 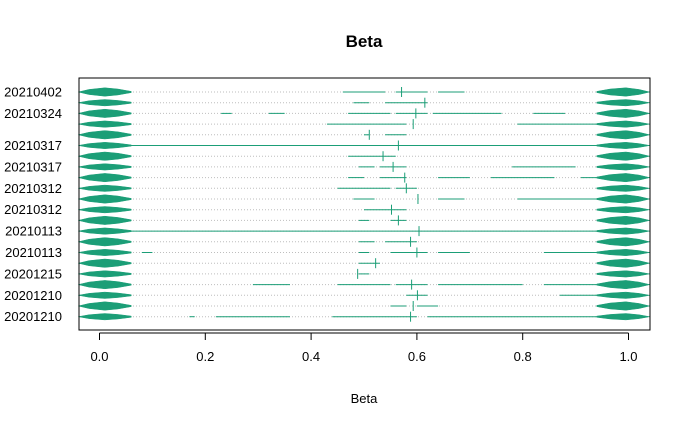 What do you see at coordinates (628, 356) in the screenshot?
I see `x-tick-label: 1.0` at bounding box center [628, 356].